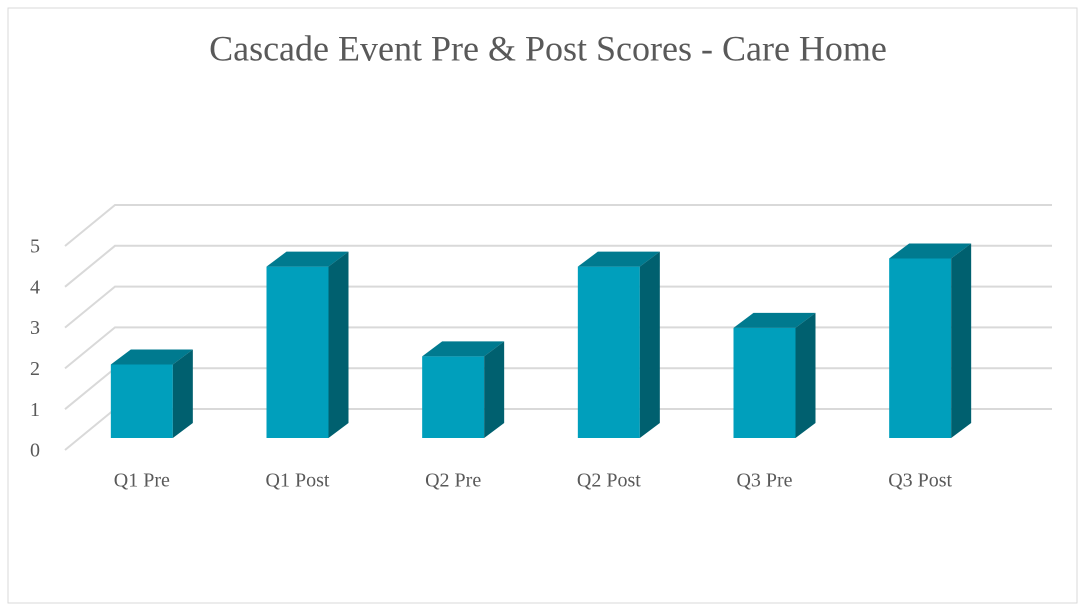 The image size is (1078, 604). What do you see at coordinates (920, 481) in the screenshot?
I see `x-tick-label: Q3 Post` at bounding box center [920, 481].